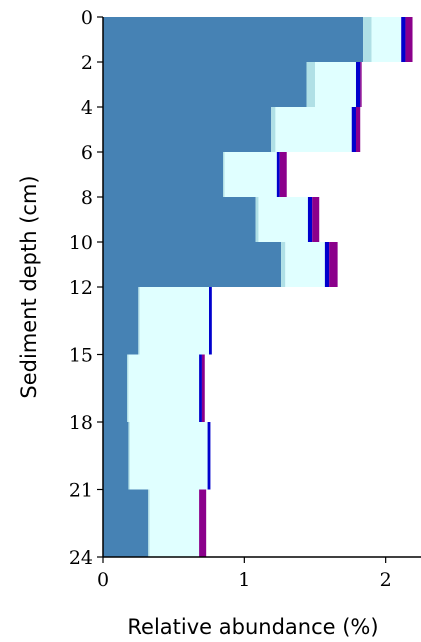 This screenshot has height=642, width=421. I want to click on y-tick-label-21: 21, so click(81, 491).